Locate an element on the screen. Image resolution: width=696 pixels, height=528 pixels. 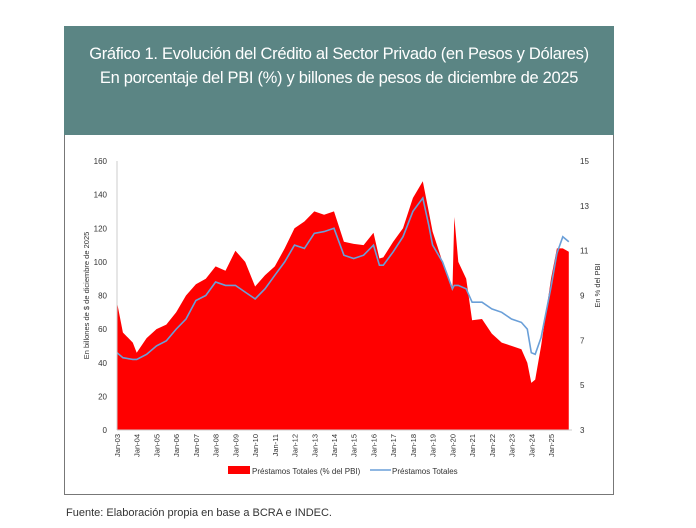
y-right-tick-label: 15 is located at coordinates (584, 161).